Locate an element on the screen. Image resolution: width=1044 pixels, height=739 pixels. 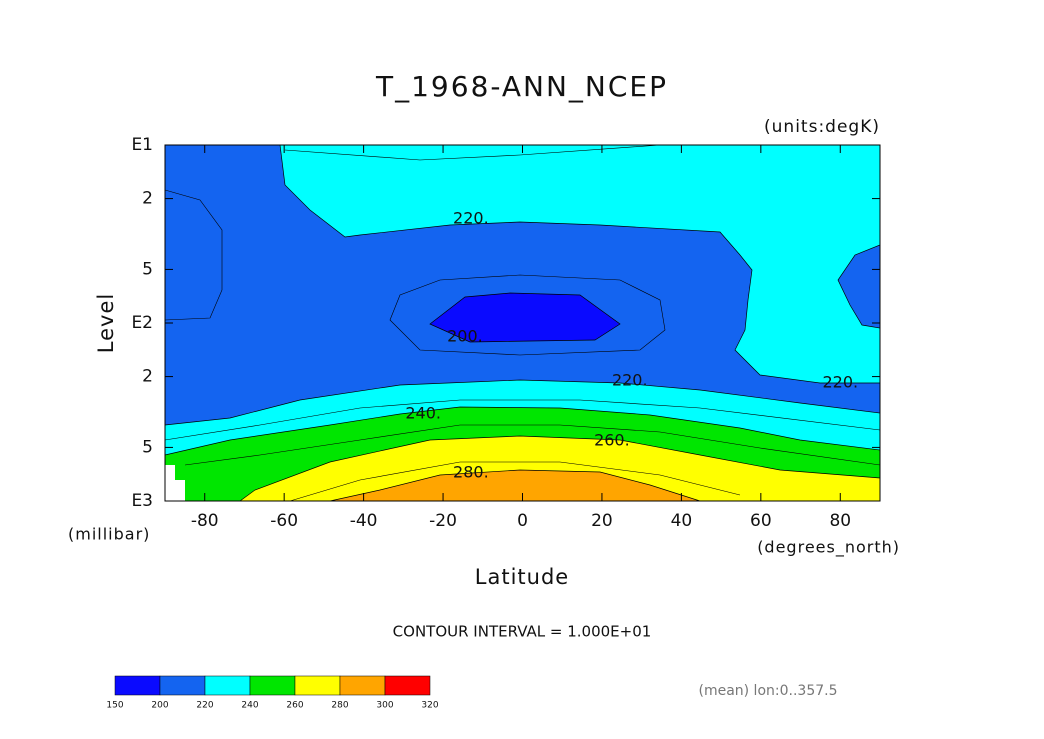
colorbar-label: 320 is located at coordinates (429, 706).